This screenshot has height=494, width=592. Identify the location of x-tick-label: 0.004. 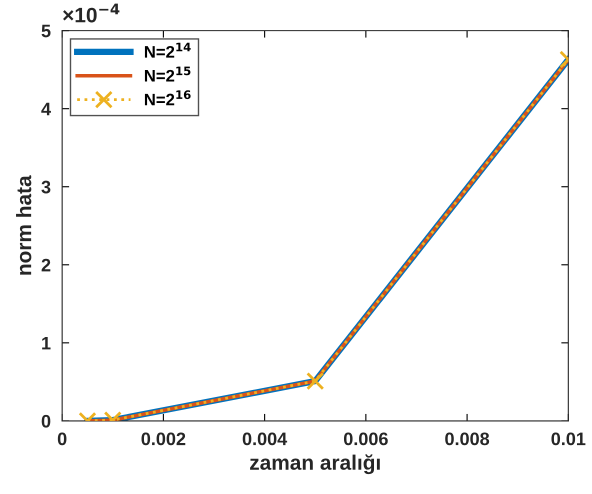
(265, 439).